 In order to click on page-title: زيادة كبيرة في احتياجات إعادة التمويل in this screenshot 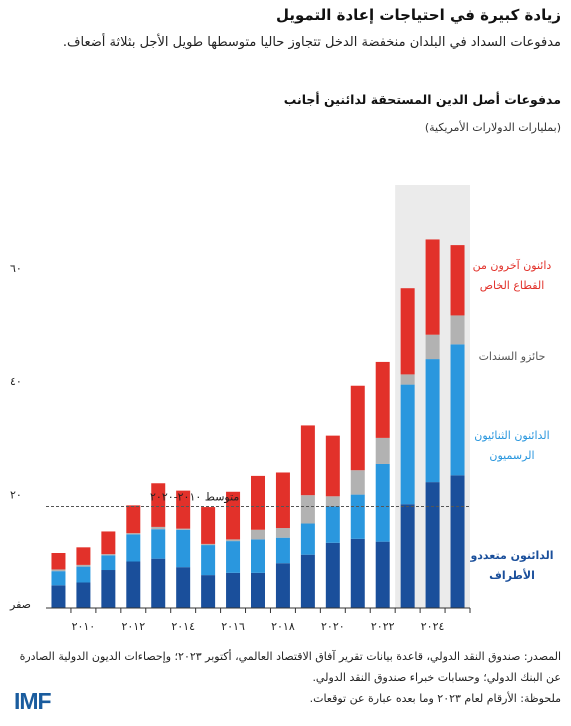, I will do `click(418, 15)`.